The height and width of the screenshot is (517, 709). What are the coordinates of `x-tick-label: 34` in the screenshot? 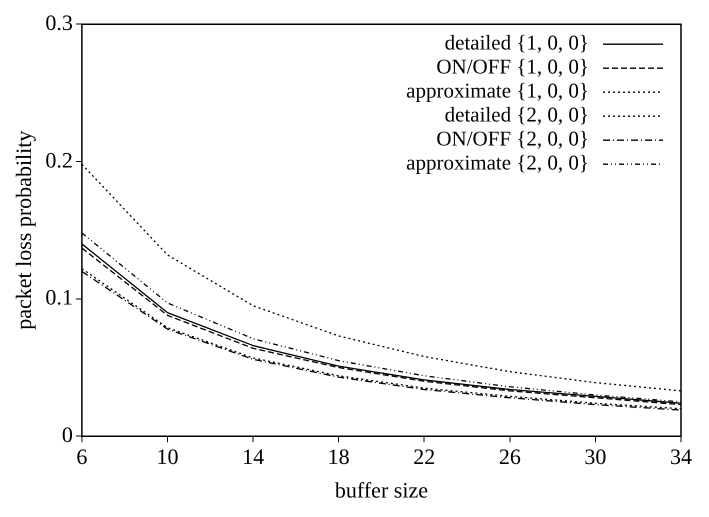 It's located at (681, 457).